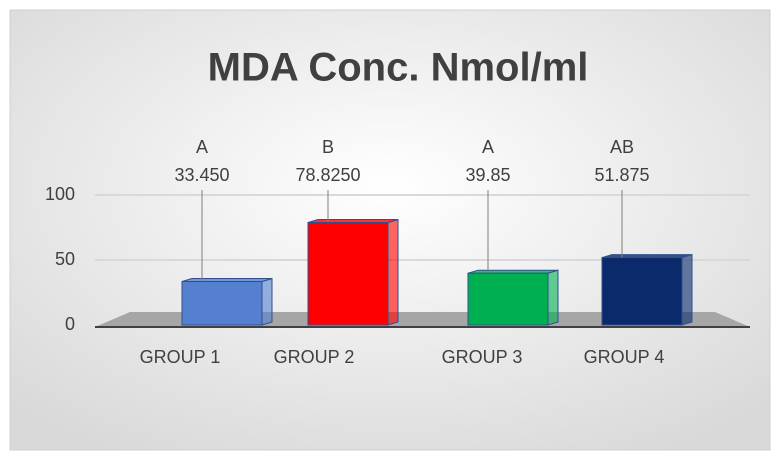  Describe the element at coordinates (180, 357) in the screenshot. I see `x-tick-label: GROUP 1` at that location.